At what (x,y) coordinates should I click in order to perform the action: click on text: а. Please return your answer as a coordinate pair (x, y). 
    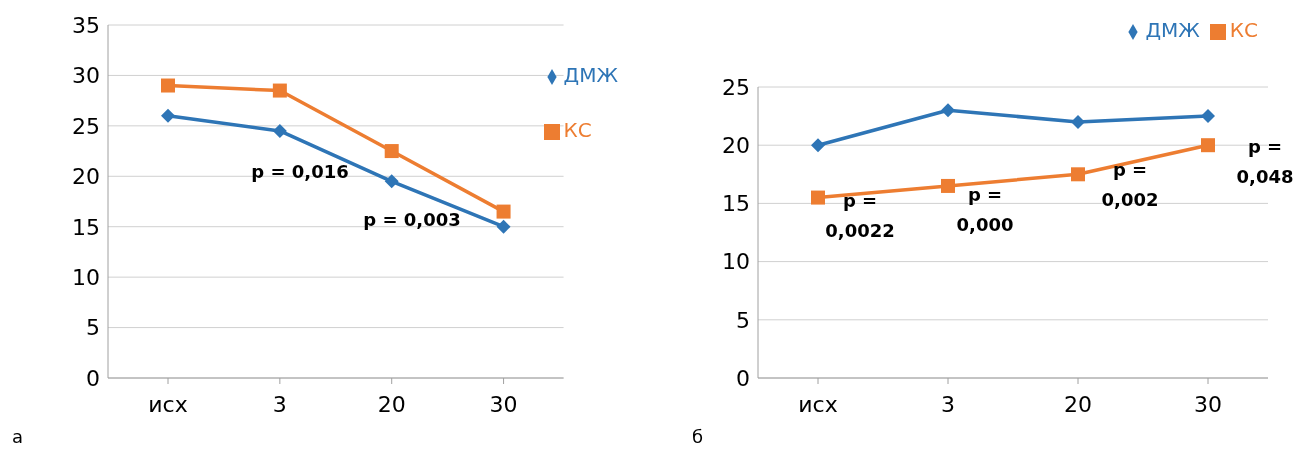
    Looking at the image, I should click on (18, 437).